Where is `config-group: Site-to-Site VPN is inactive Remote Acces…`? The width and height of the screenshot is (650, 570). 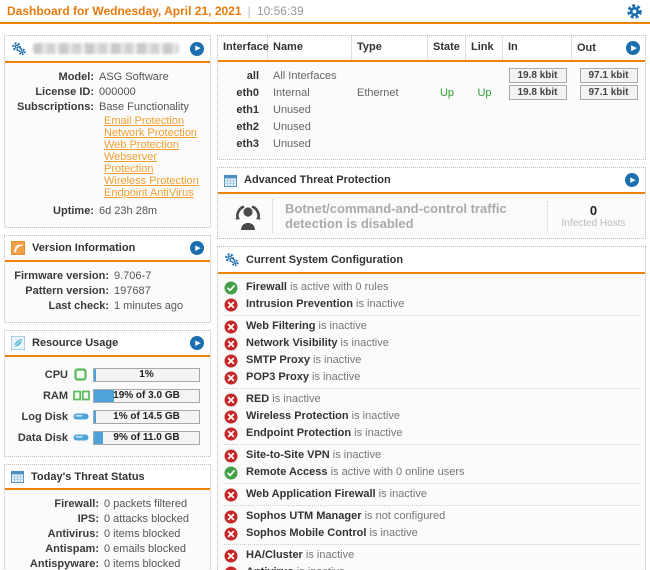 config-group: Site-to-Site VPN is inactive Remote Acces… is located at coordinates (431, 463).